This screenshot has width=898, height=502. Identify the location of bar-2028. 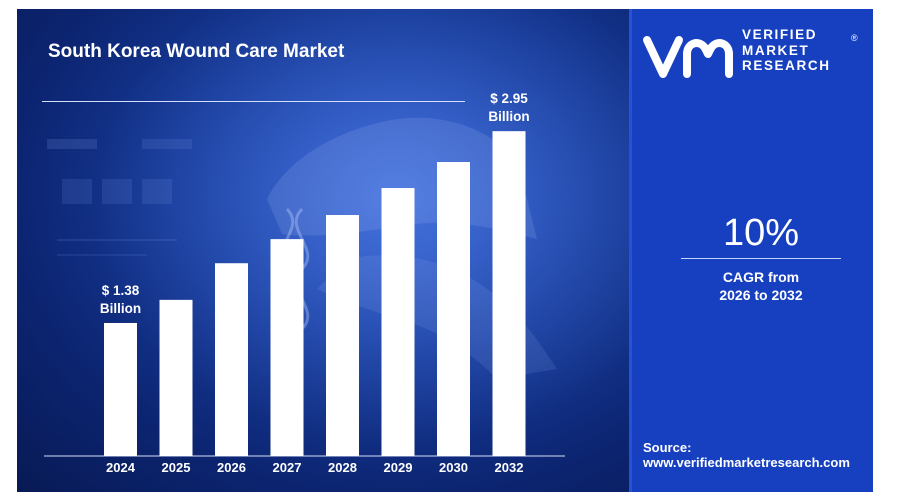
(342, 335).